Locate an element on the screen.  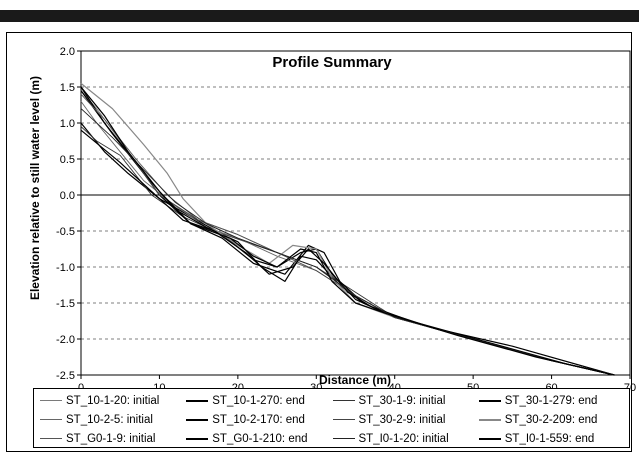
legend-item: ST_30-2-9: initial is located at coordinates (405, 419).